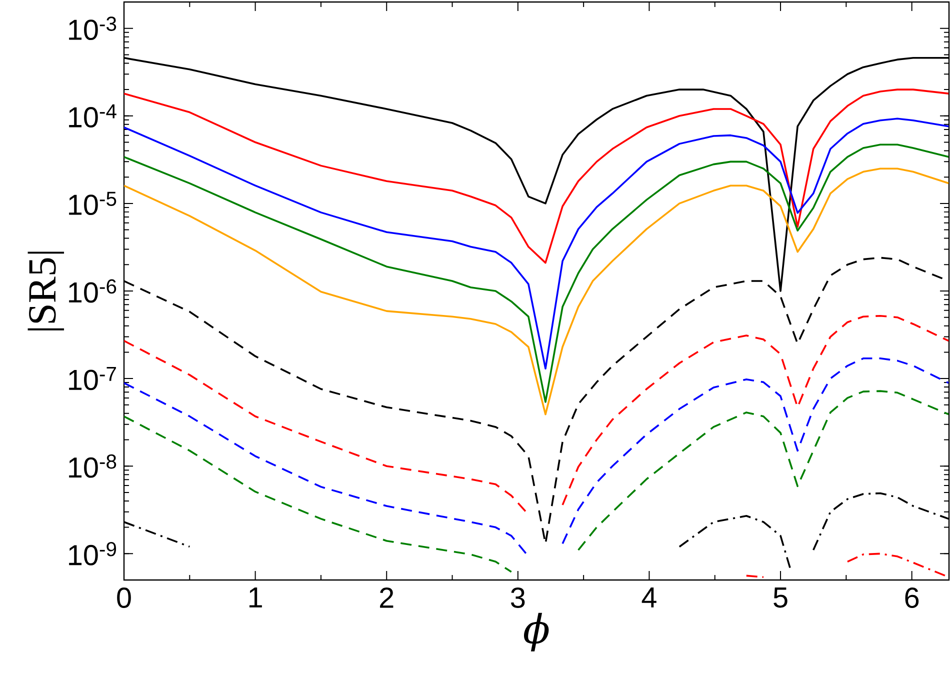 The height and width of the screenshot is (683, 952). What do you see at coordinates (92, 378) in the screenshot?
I see `y-tick-label: 10$^{-7}$` at bounding box center [92, 378].